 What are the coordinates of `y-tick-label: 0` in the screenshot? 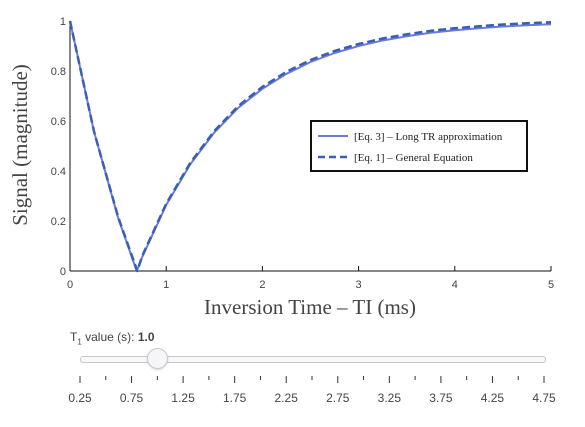 It's located at (63, 272).